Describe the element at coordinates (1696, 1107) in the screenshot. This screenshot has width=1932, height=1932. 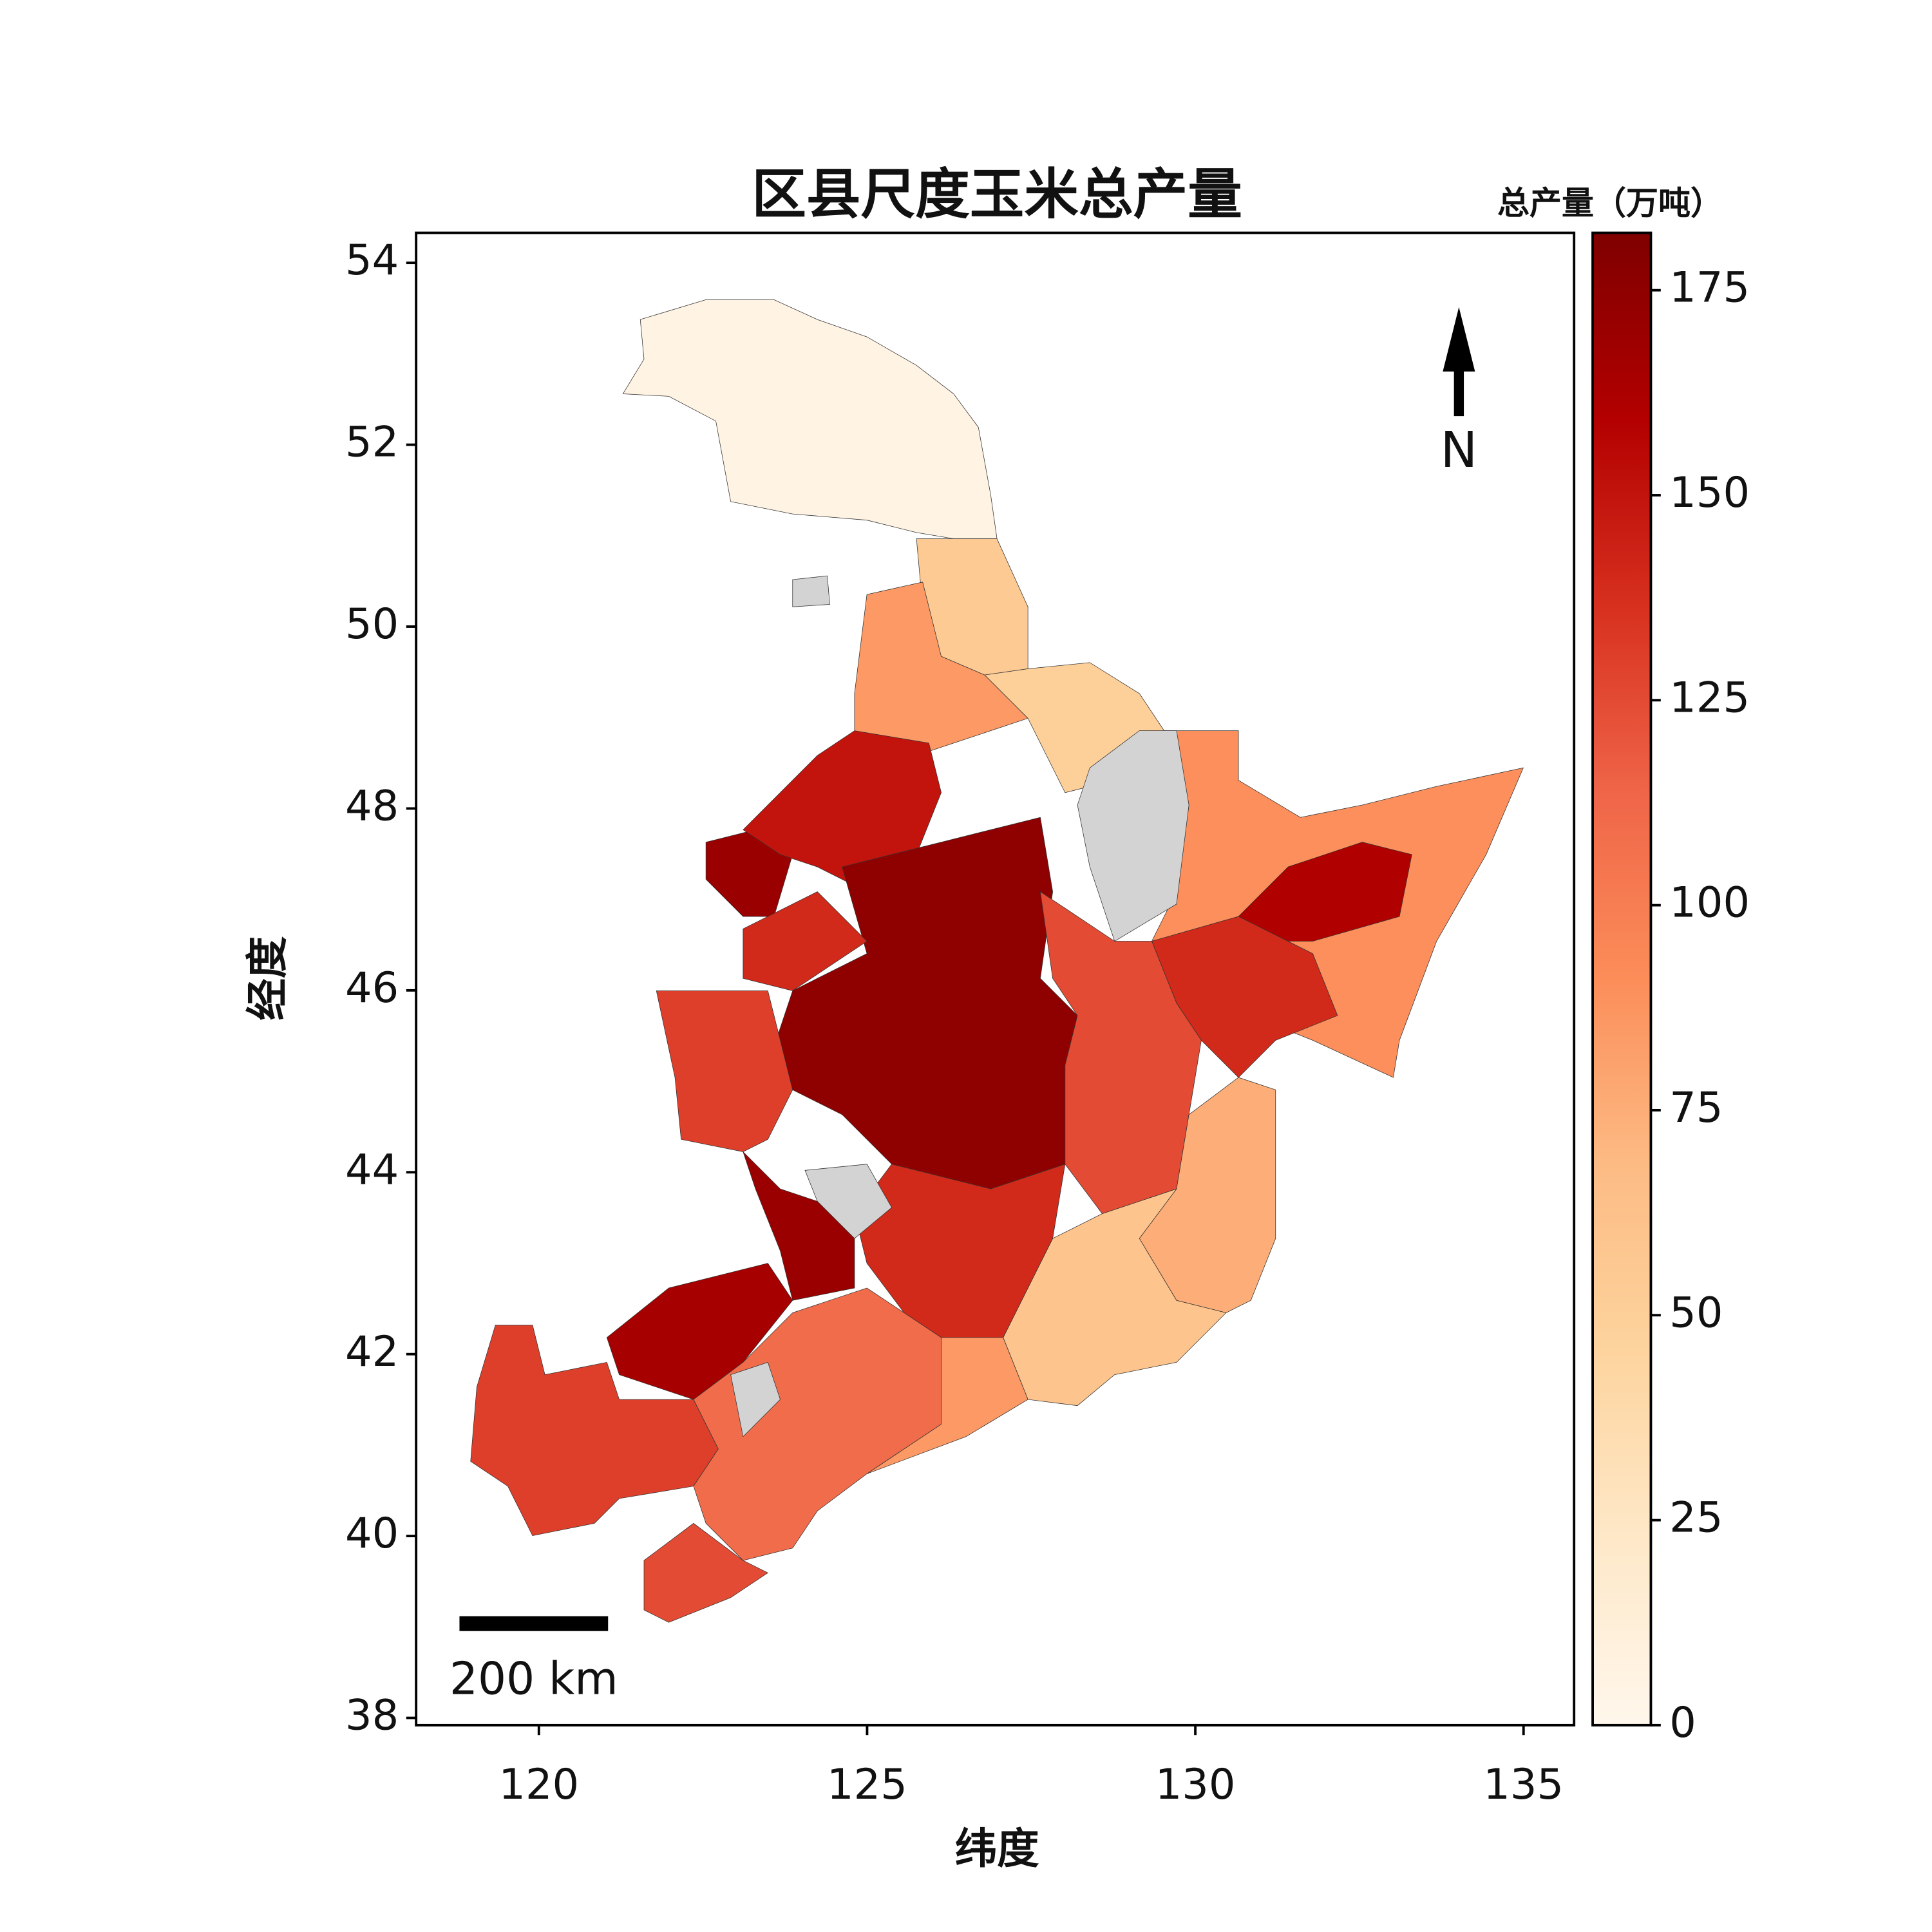
I see `colorbar-tick-label: 75` at that location.